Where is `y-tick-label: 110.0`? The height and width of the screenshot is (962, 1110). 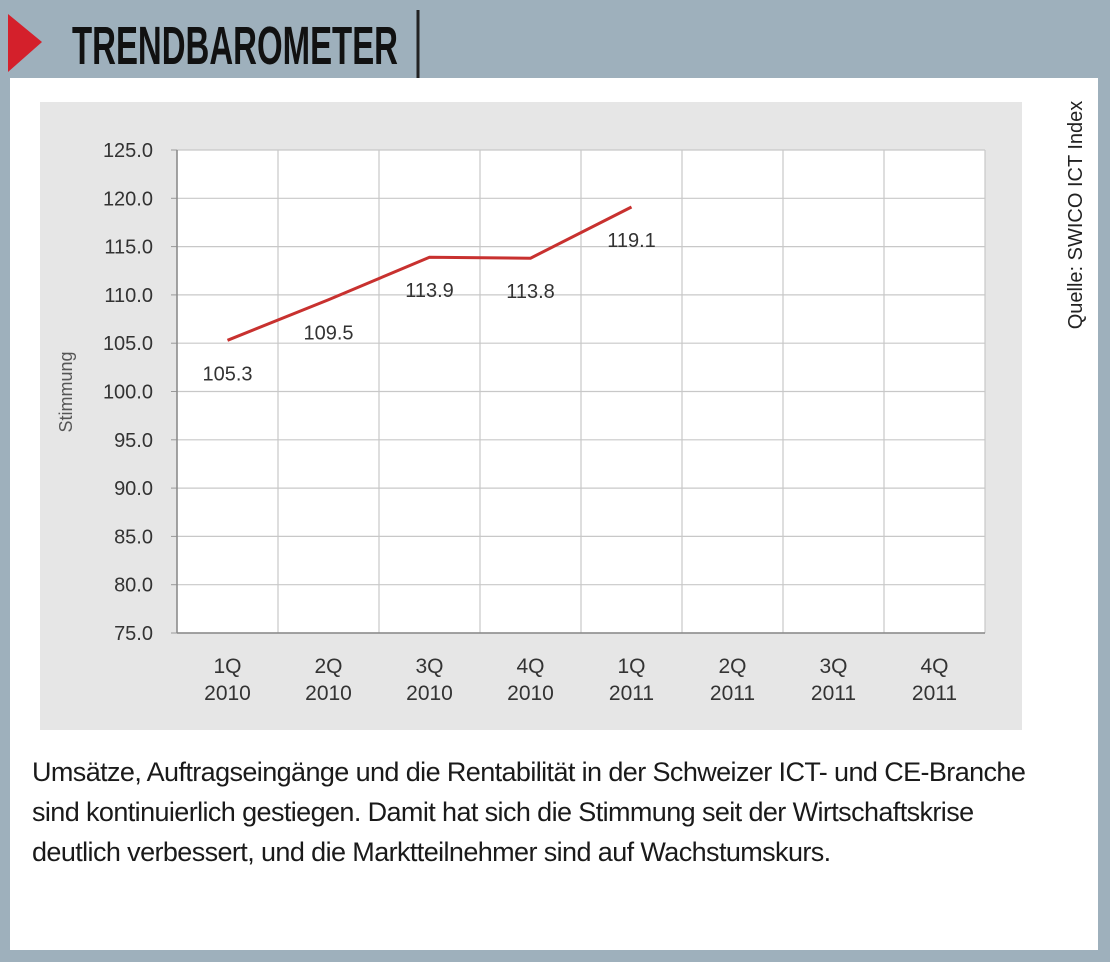 y-tick-label: 110.0 is located at coordinates (128, 296).